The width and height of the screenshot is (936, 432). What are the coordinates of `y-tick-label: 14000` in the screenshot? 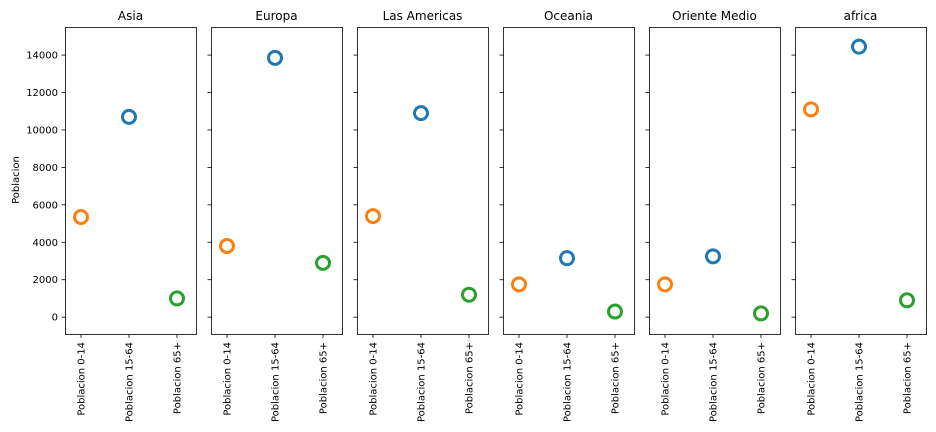 It's located at (42, 56).